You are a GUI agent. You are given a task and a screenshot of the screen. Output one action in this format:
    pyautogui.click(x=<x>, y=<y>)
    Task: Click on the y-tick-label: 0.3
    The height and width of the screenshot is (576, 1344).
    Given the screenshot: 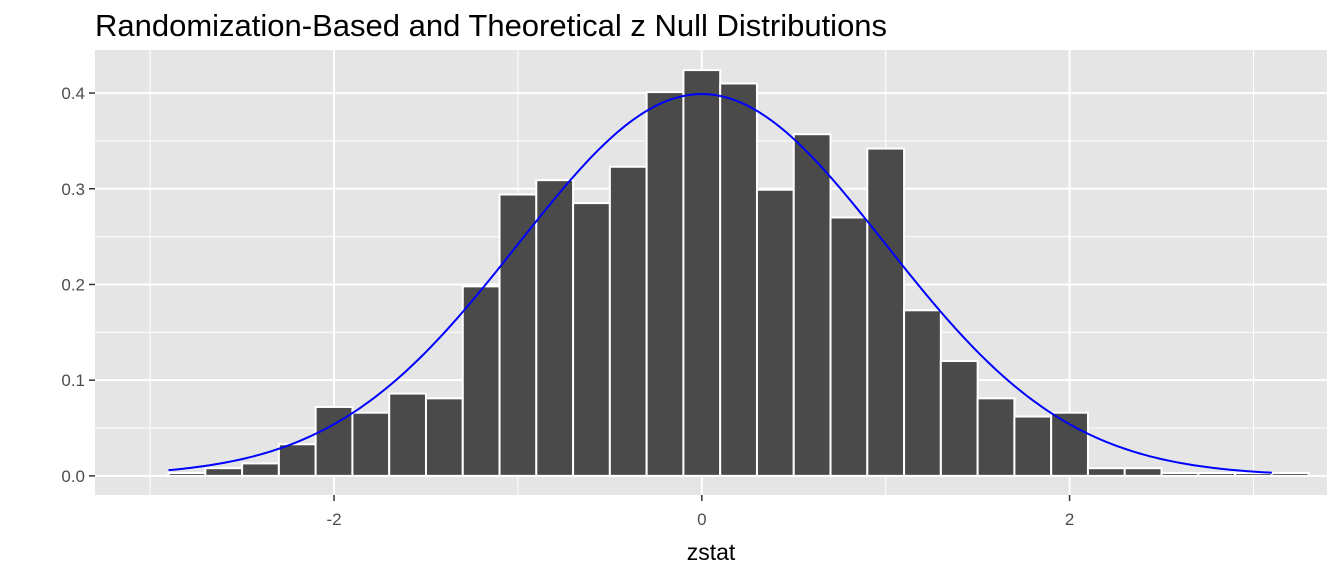 What is the action you would take?
    pyautogui.click(x=73, y=189)
    